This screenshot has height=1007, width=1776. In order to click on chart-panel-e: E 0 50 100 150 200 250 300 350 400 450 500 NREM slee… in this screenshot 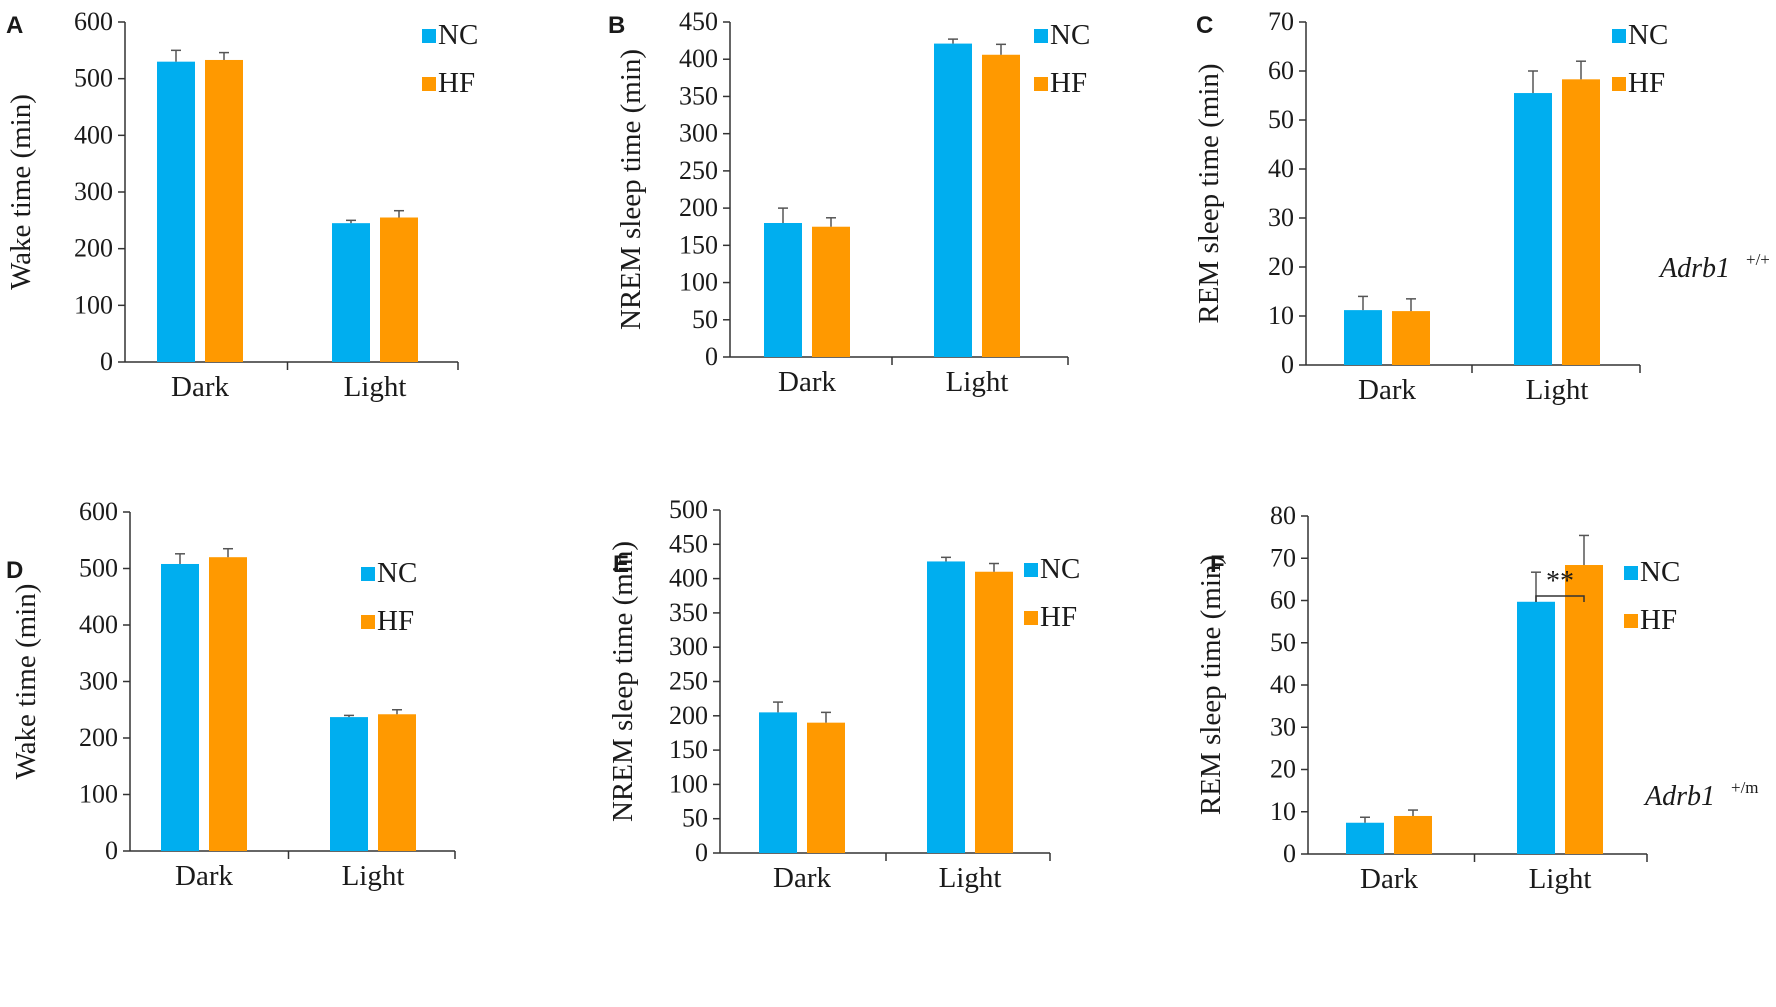, I will do `click(843, 694)`.